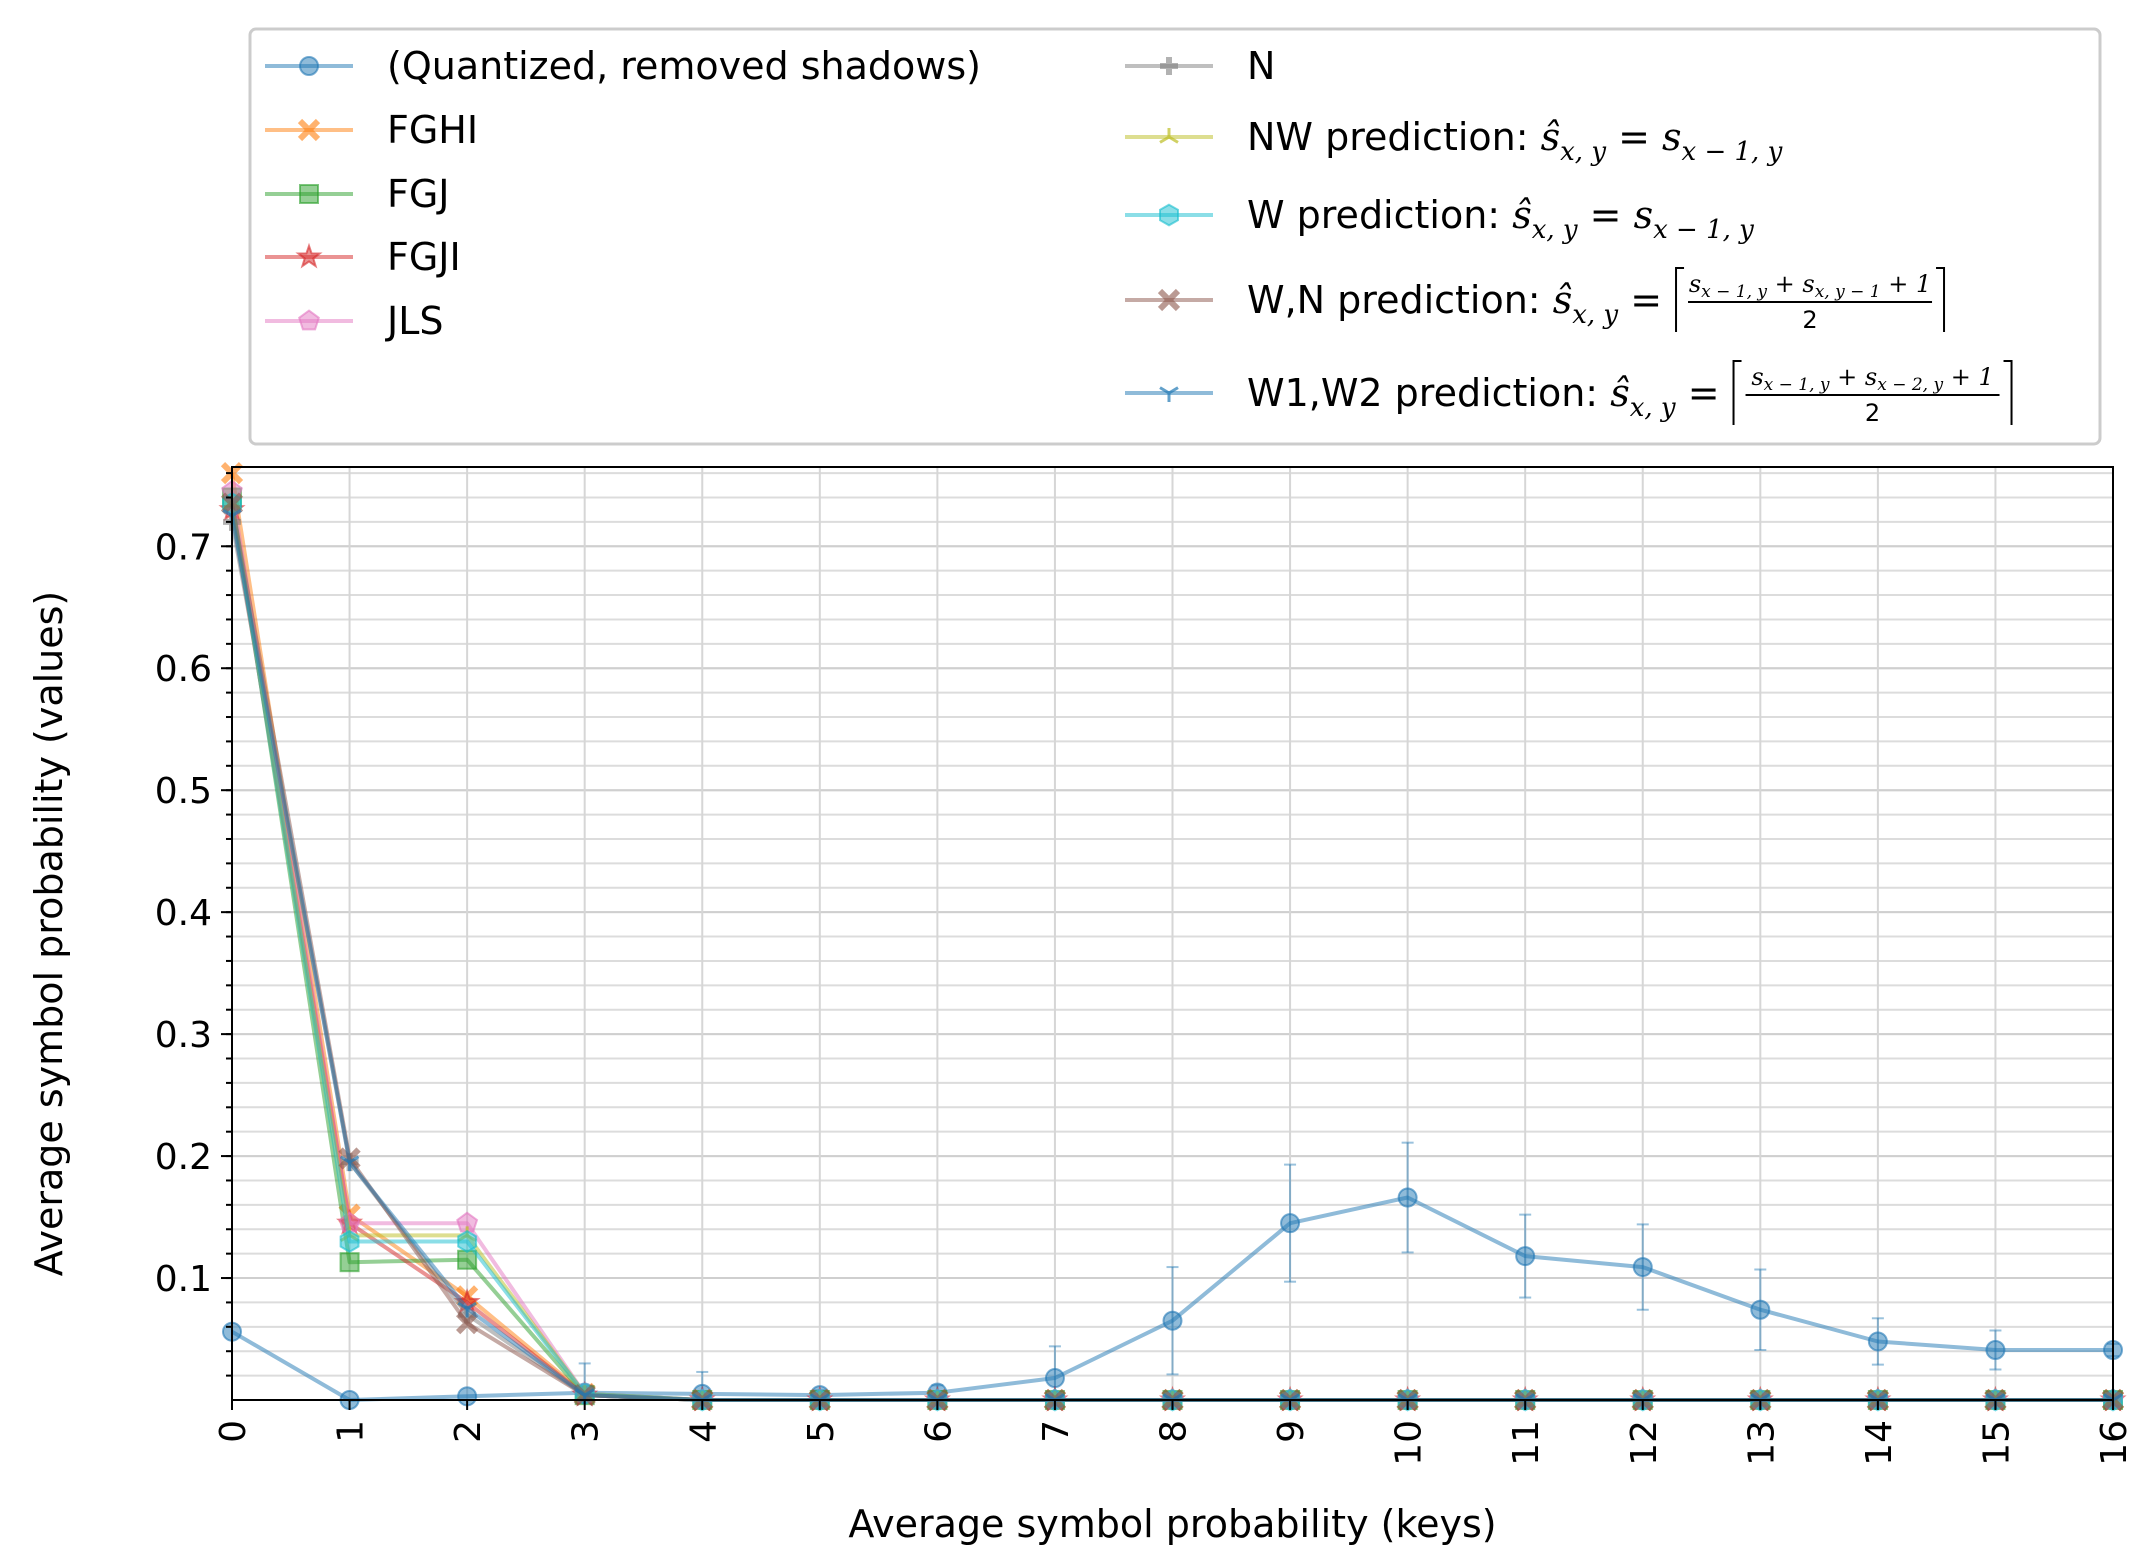  I want to click on x-tick-label: 6, so click(938, 1431).